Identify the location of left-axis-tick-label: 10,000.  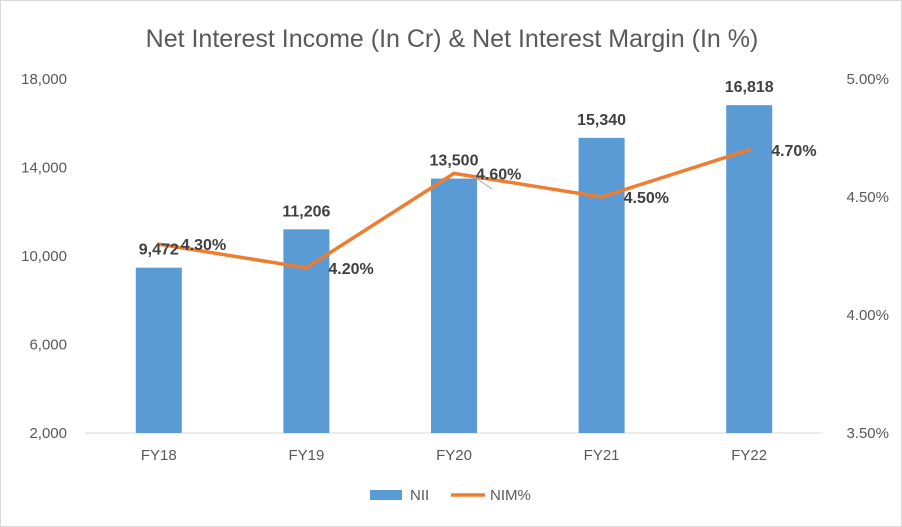
(44, 256).